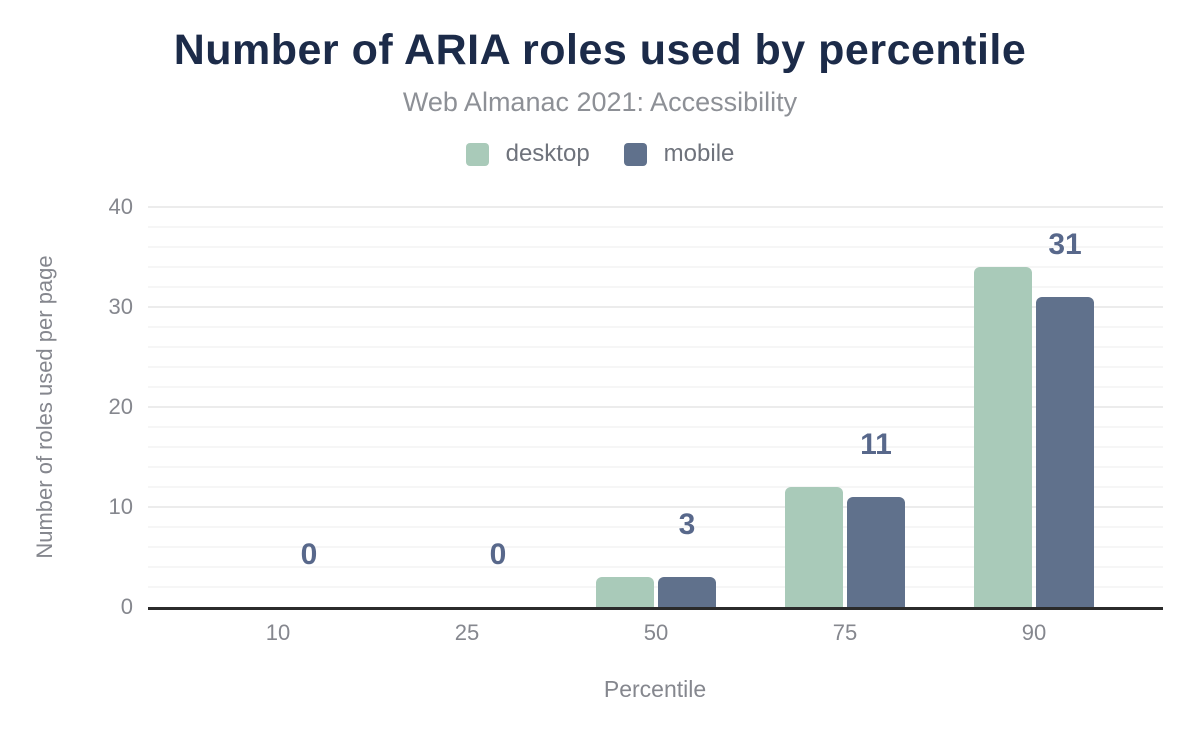 The image size is (1200, 742). What do you see at coordinates (278, 632) in the screenshot?
I see `x-tick-label: 10` at bounding box center [278, 632].